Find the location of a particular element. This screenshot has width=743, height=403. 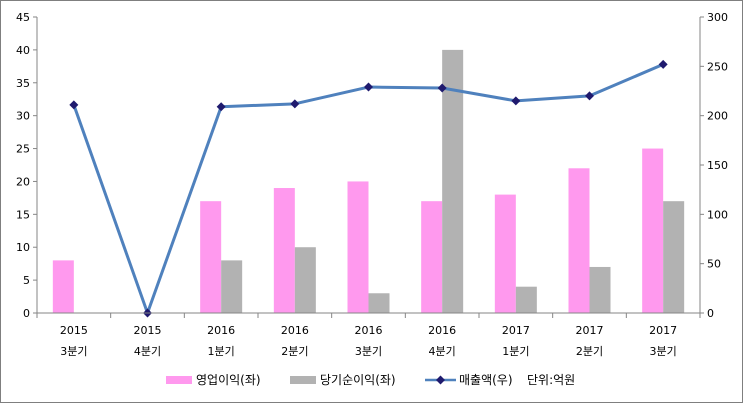

right-axis-tick-label: 150 is located at coordinates (717, 165).